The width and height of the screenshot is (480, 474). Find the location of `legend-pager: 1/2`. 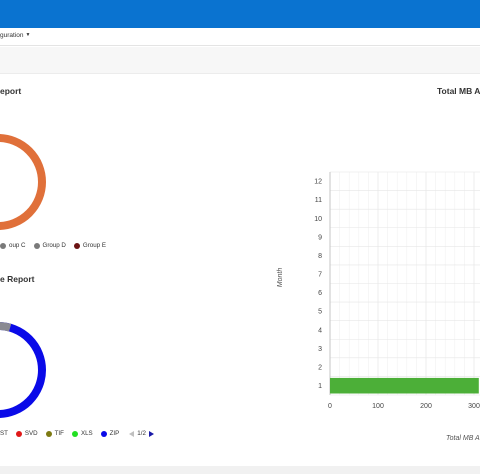

legend-pager: 1/2 is located at coordinates (141, 433).